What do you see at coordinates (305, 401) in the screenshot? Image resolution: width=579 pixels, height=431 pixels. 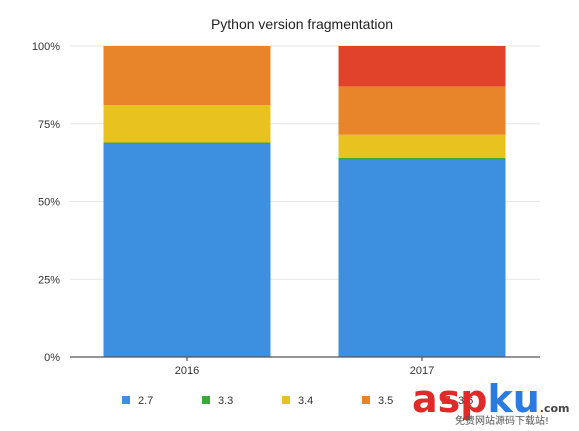 I see `legend-label-3.4: 3.4` at bounding box center [305, 401].